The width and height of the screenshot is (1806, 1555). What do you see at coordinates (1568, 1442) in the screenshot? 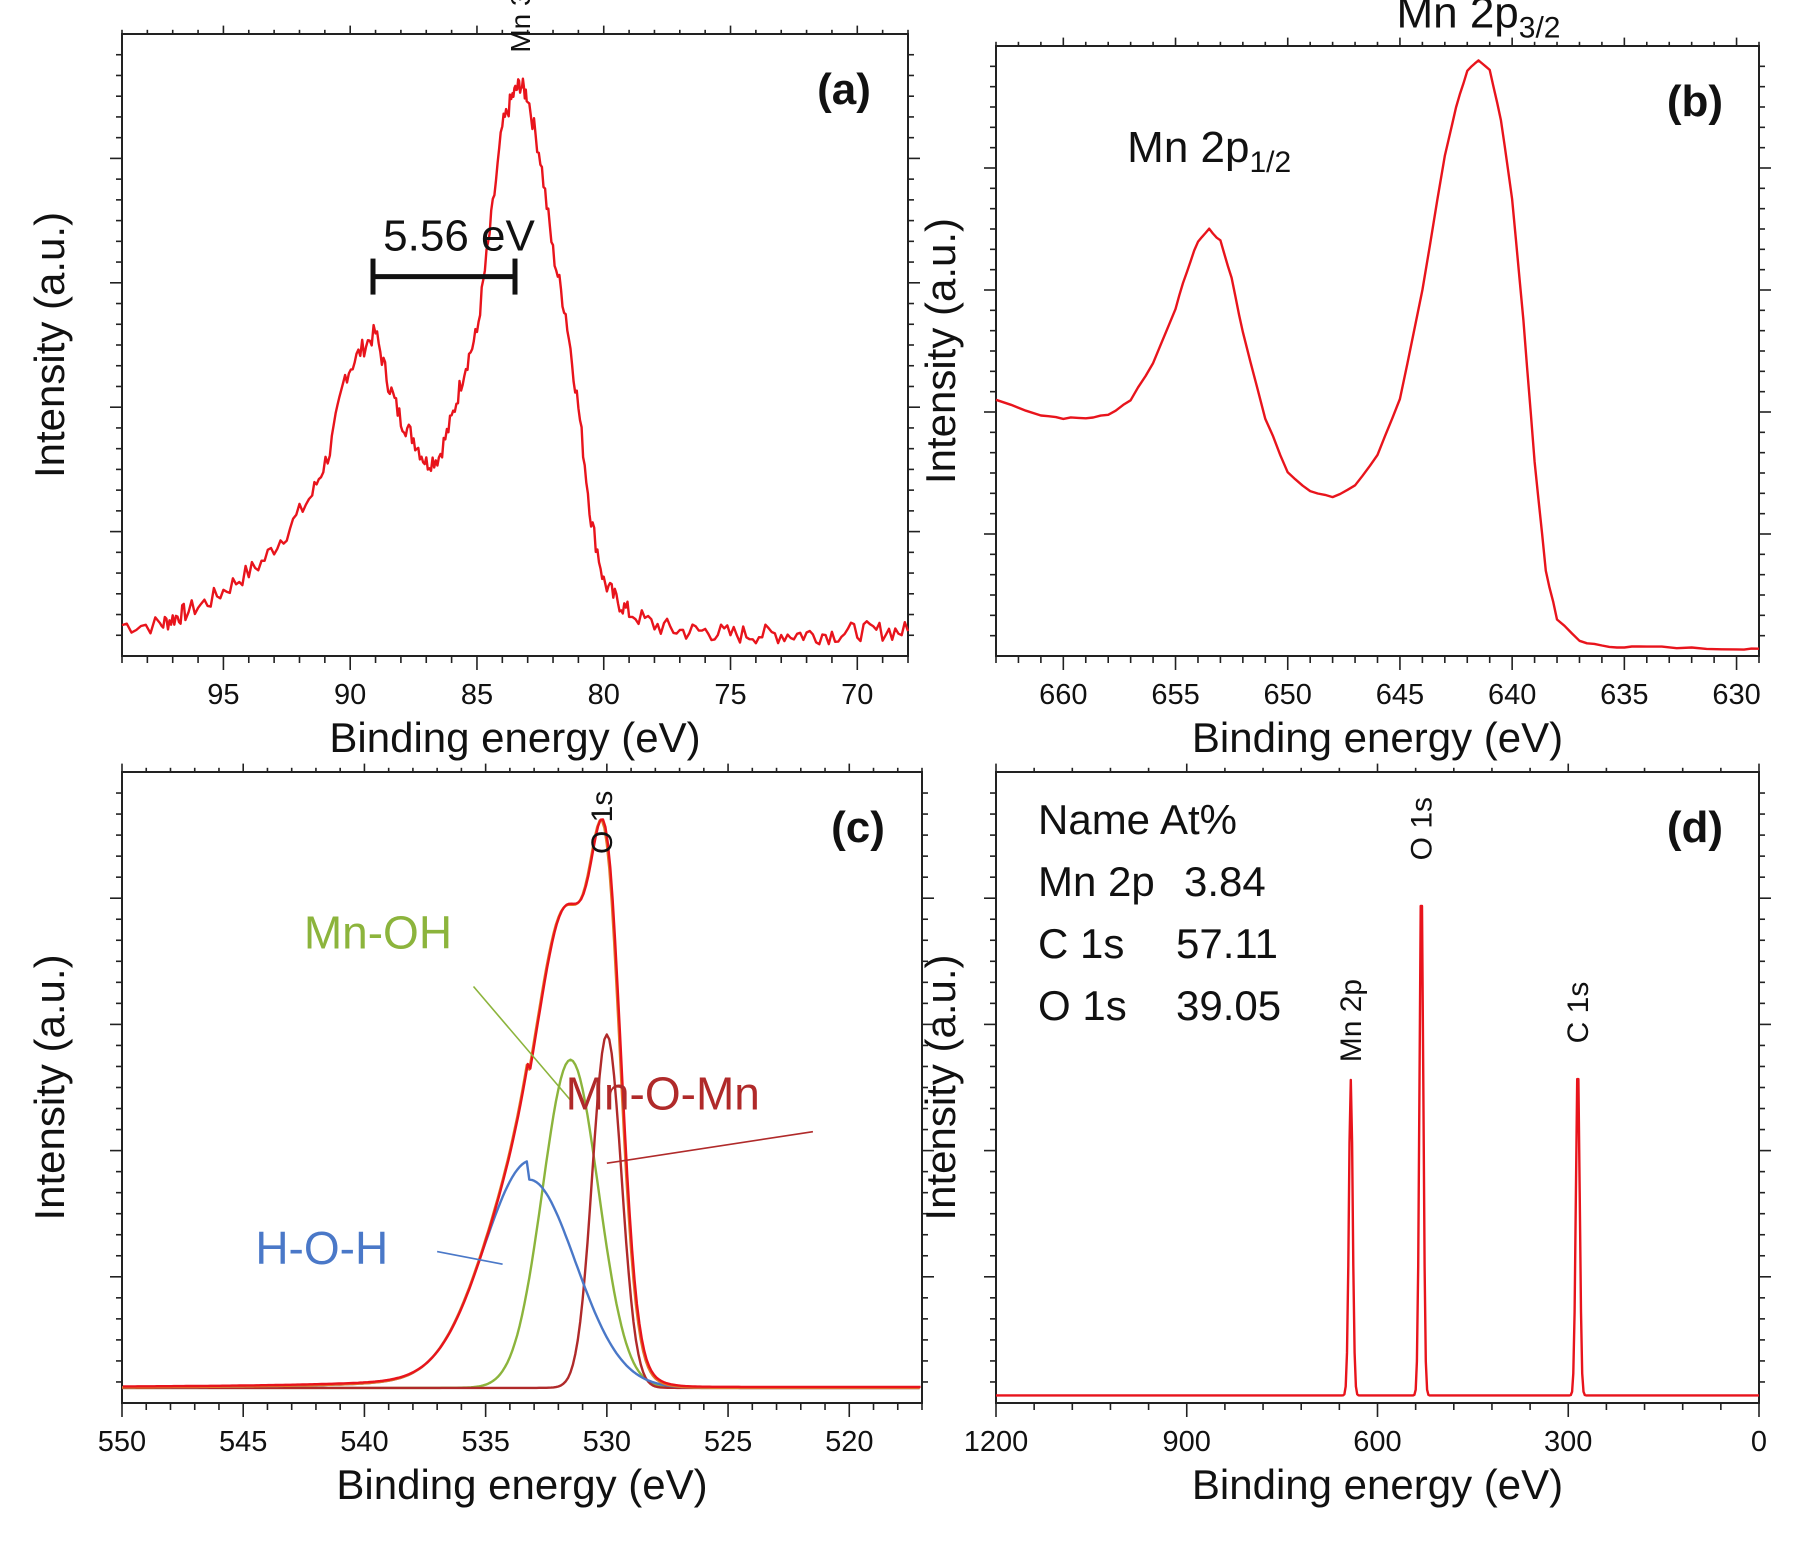
I see `x-tick-label: 300` at bounding box center [1568, 1442].